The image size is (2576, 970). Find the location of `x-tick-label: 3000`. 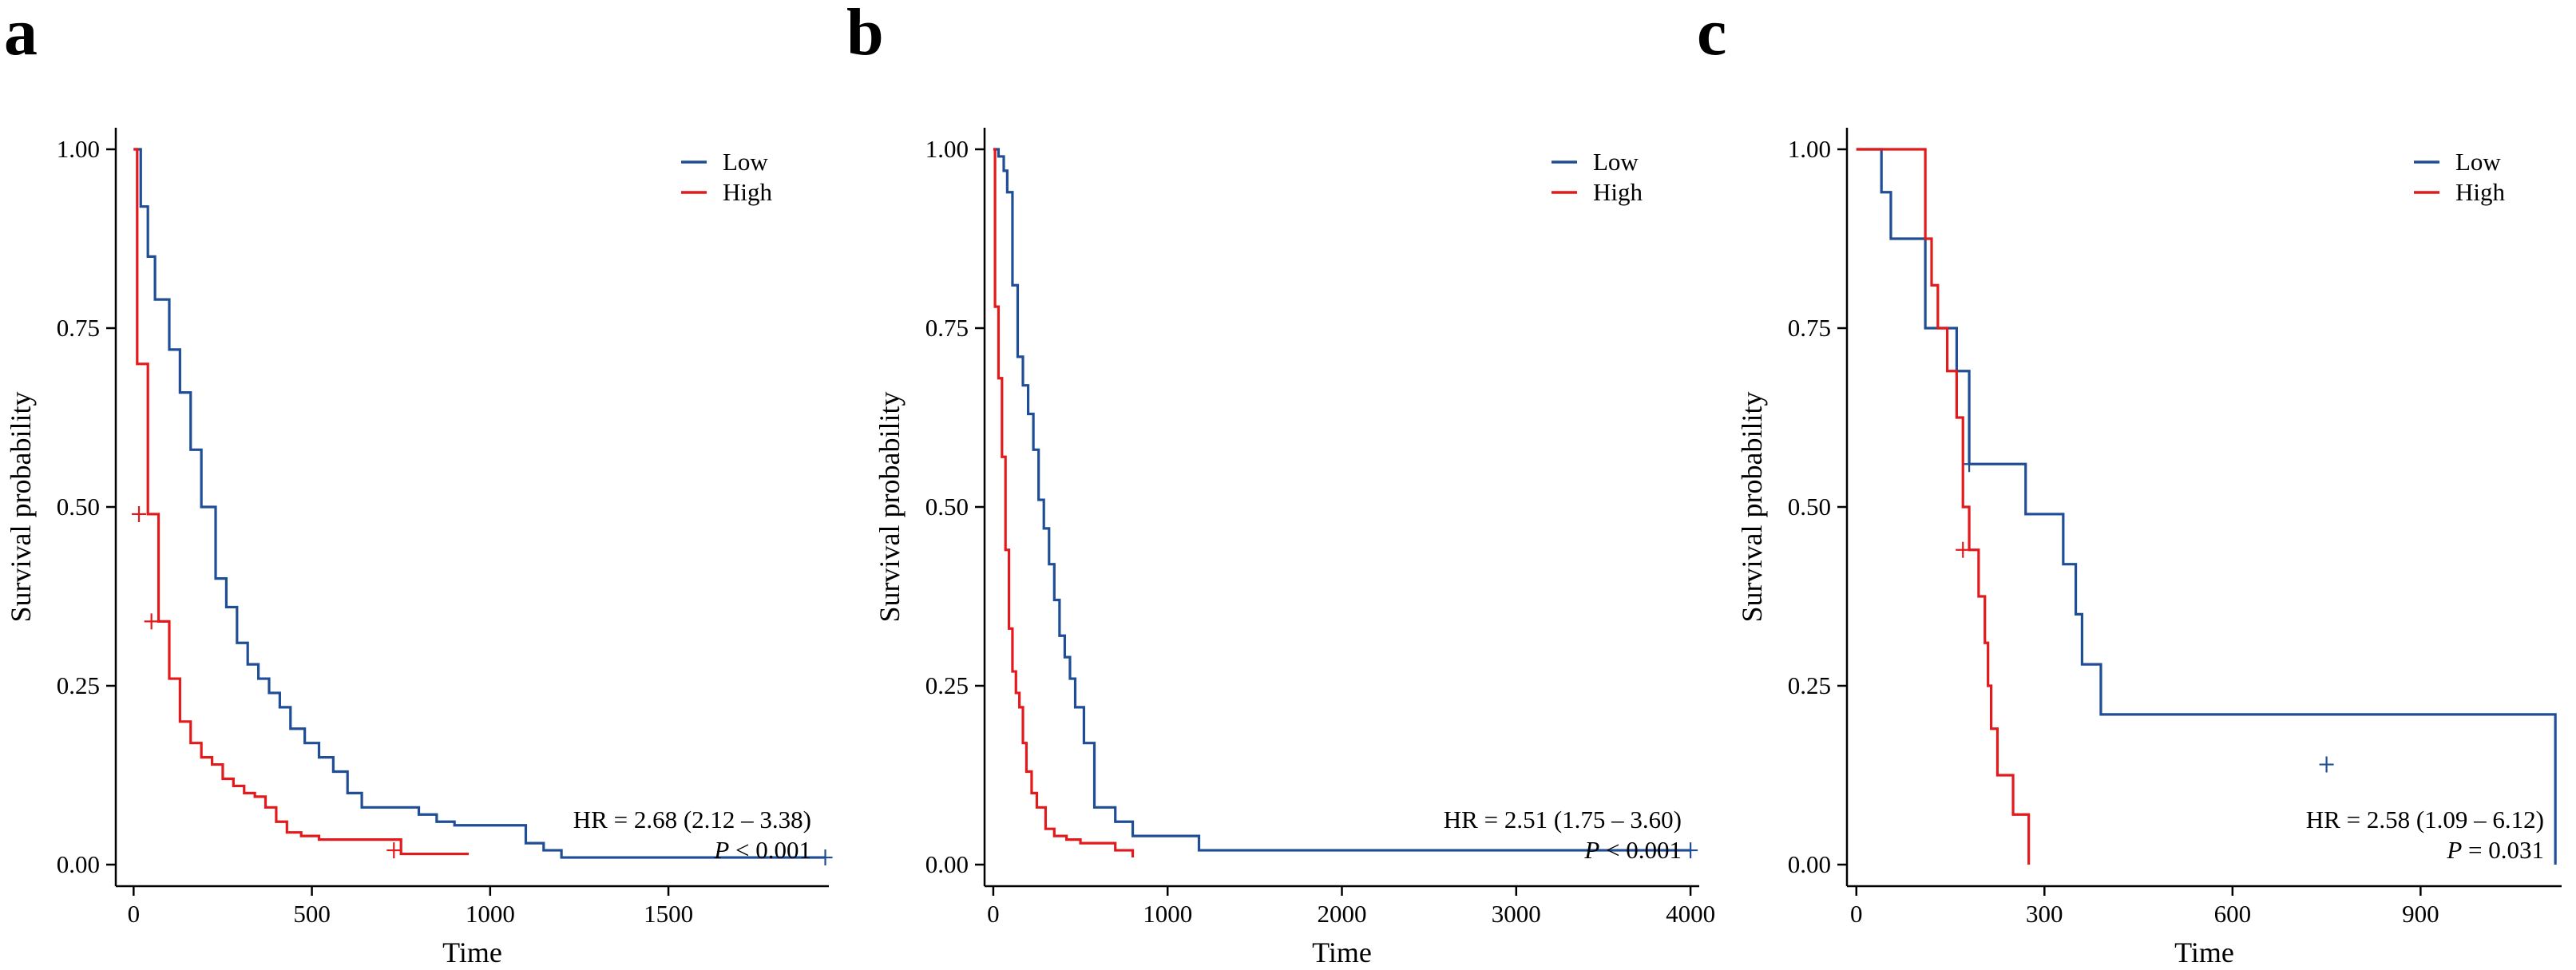

x-tick-label: 3000 is located at coordinates (1516, 914).